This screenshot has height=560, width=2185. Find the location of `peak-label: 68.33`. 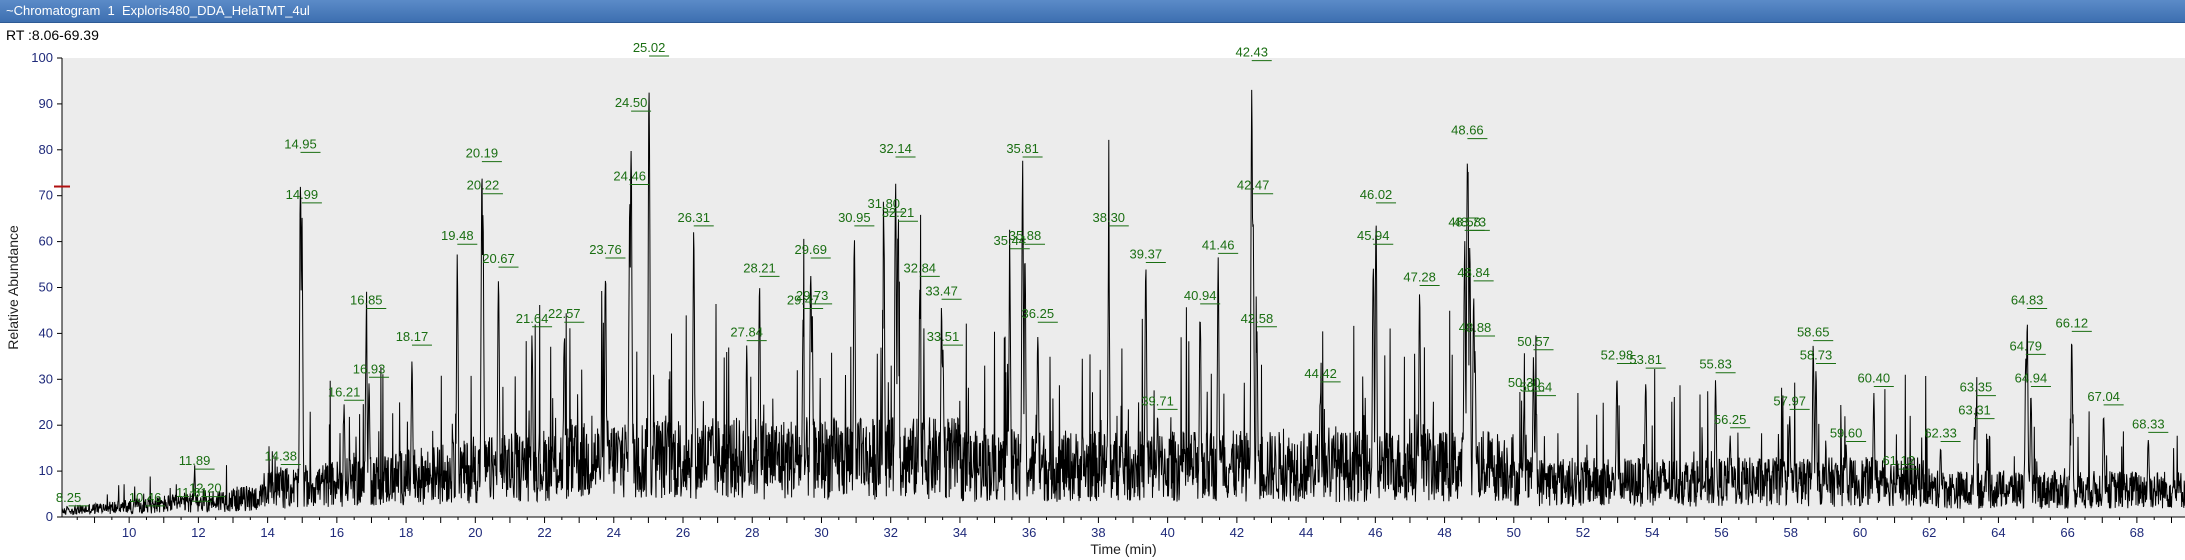

peak-label: 68.33 is located at coordinates (2148, 423).